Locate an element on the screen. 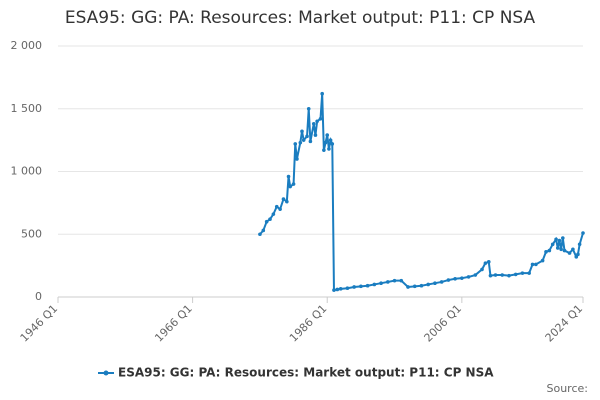 The height and width of the screenshot is (400, 600). y-tick-label: 500 is located at coordinates (31, 233).